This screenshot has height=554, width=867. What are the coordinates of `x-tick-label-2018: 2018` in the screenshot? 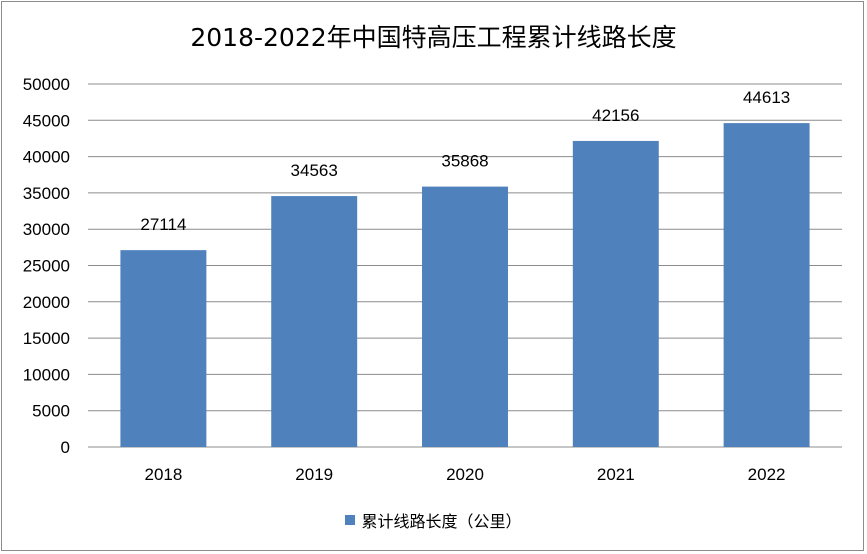 It's located at (163, 474).